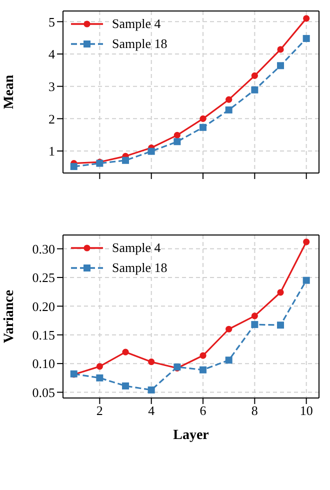  I want to click on y-tick-label: 1, so click(51, 151).